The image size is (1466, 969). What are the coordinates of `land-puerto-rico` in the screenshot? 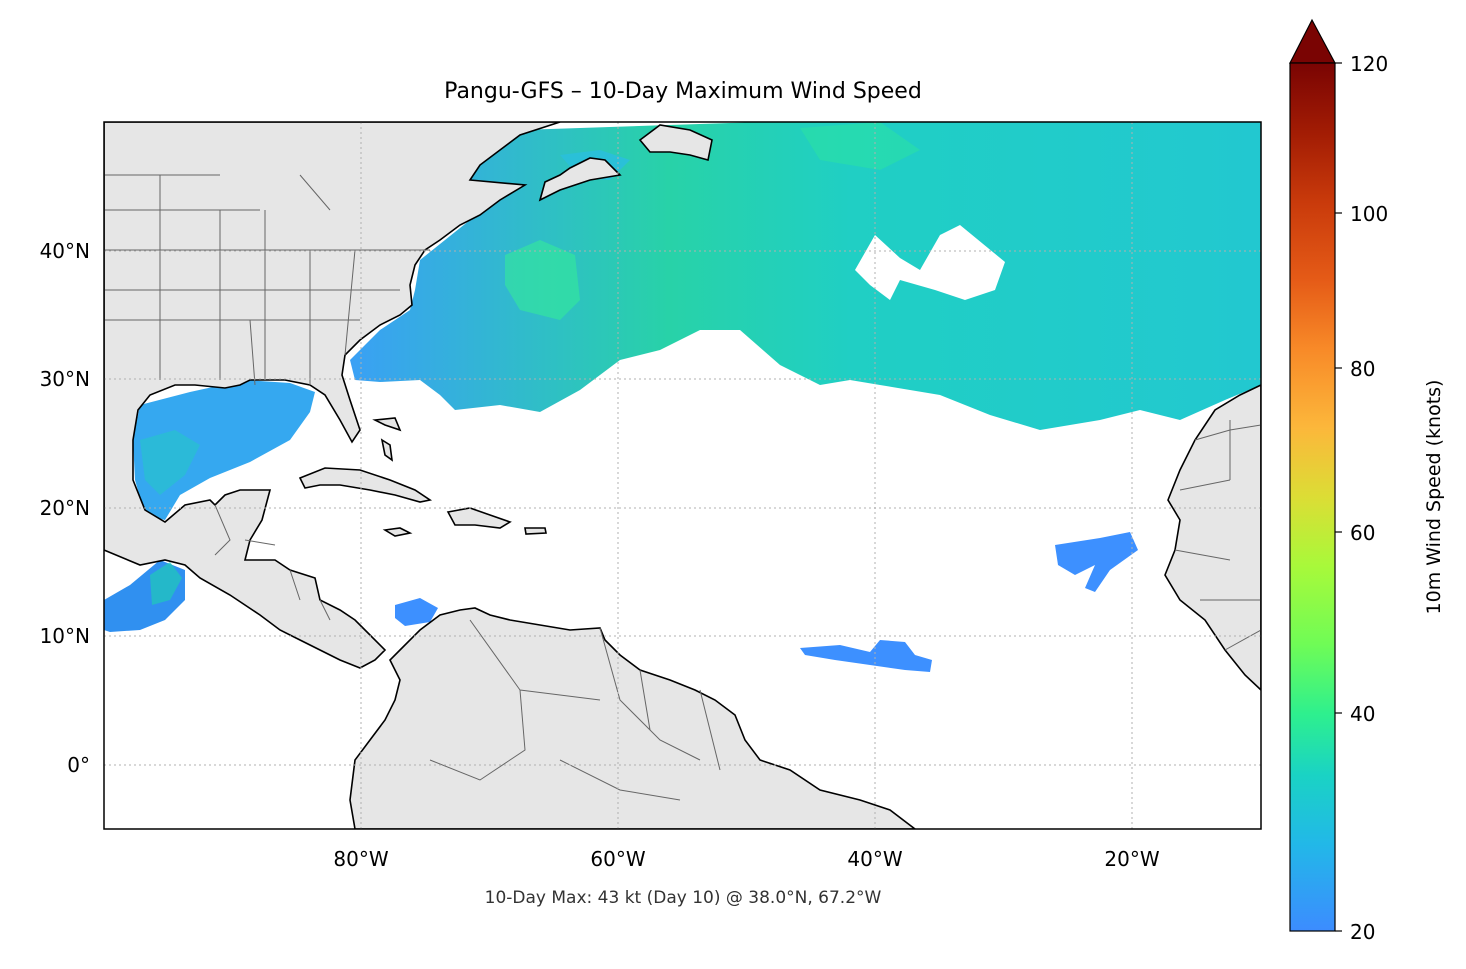 It's located at (535, 531).